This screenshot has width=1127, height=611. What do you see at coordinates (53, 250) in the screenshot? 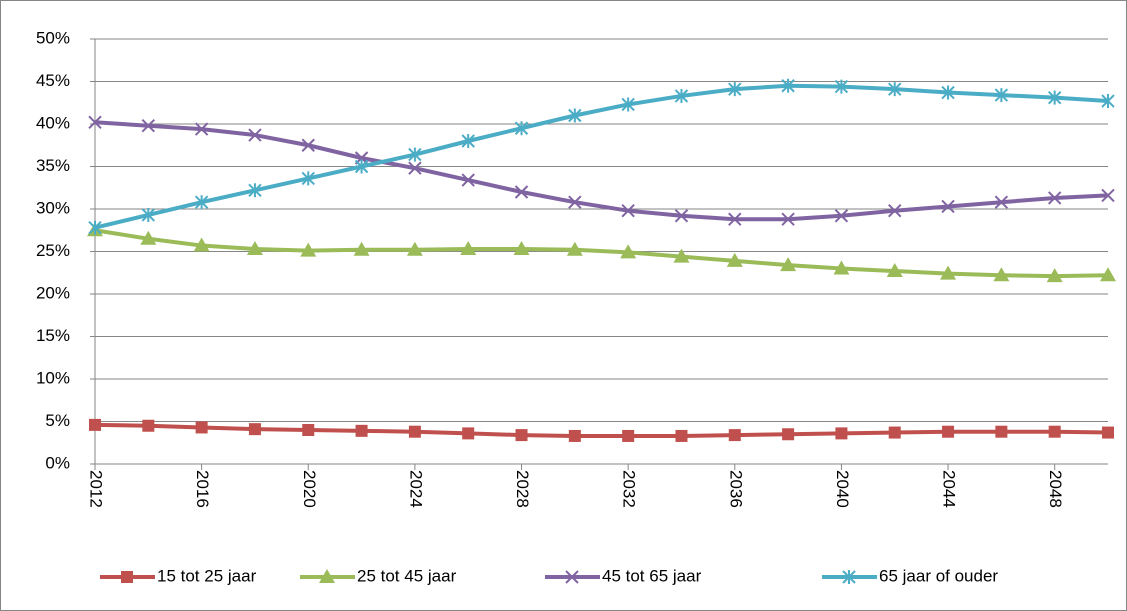
I see `y-tick-label: 25%` at bounding box center [53, 250].